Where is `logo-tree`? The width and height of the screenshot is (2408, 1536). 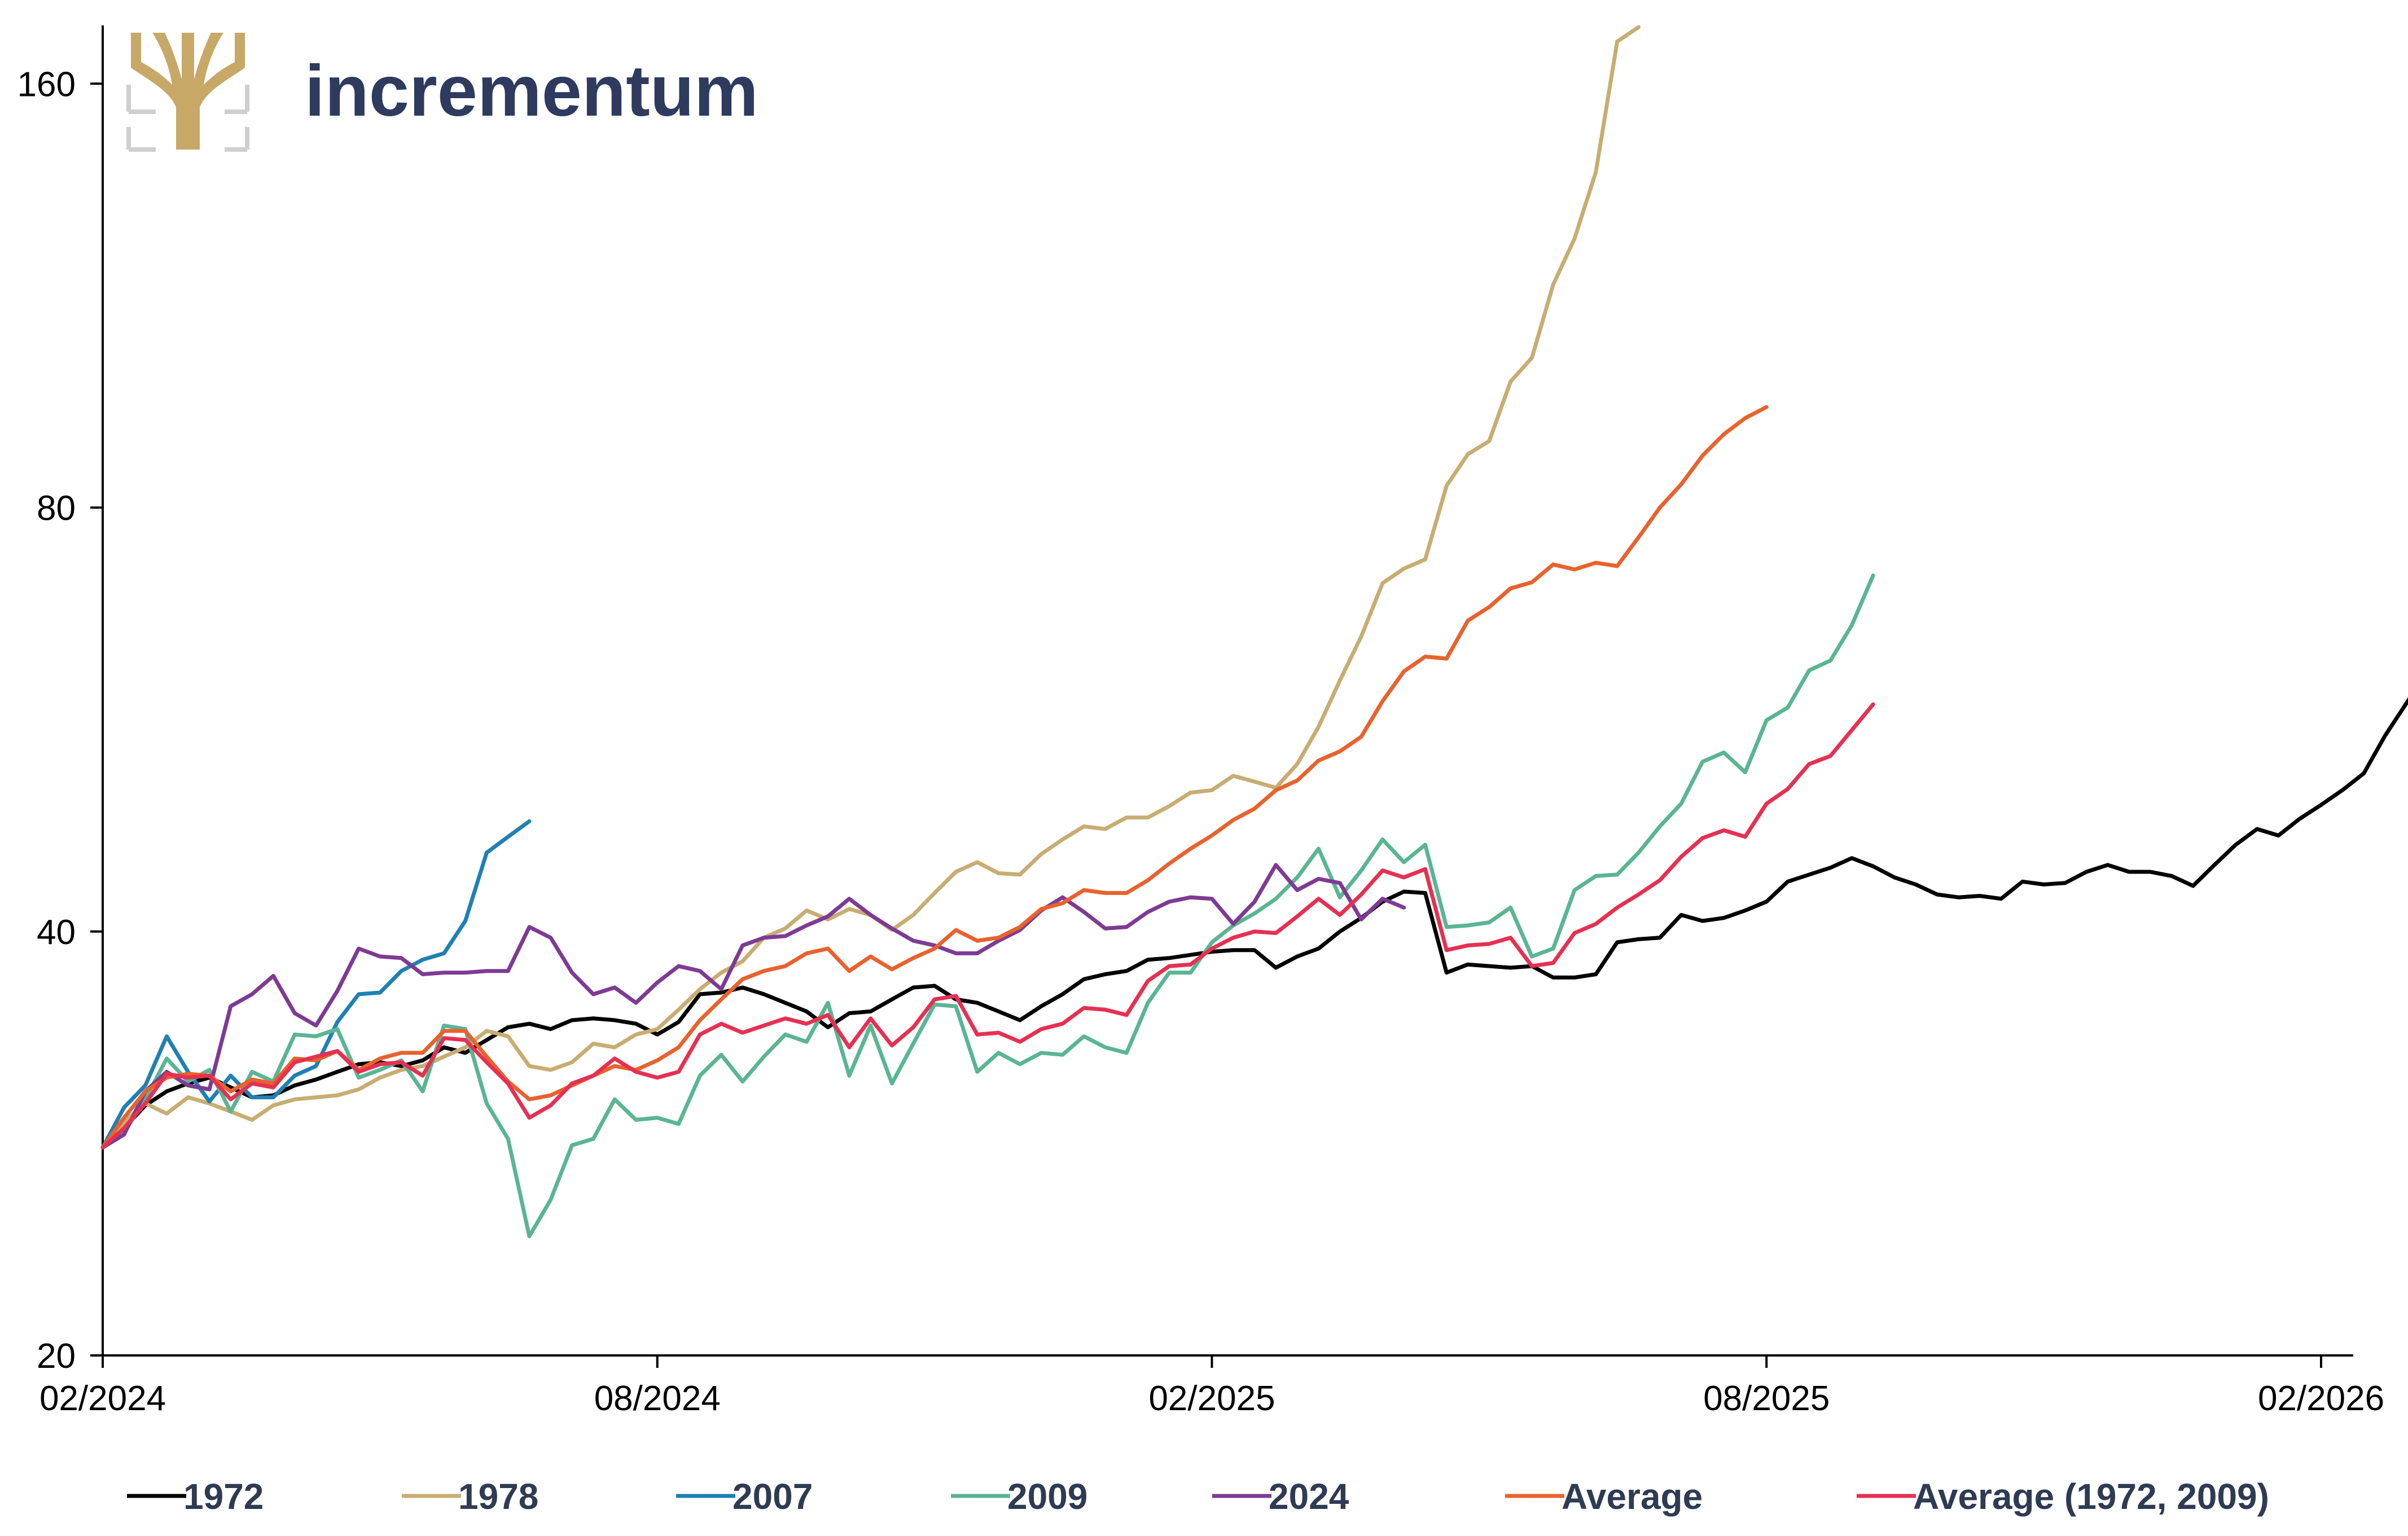 logo-tree is located at coordinates (188, 91).